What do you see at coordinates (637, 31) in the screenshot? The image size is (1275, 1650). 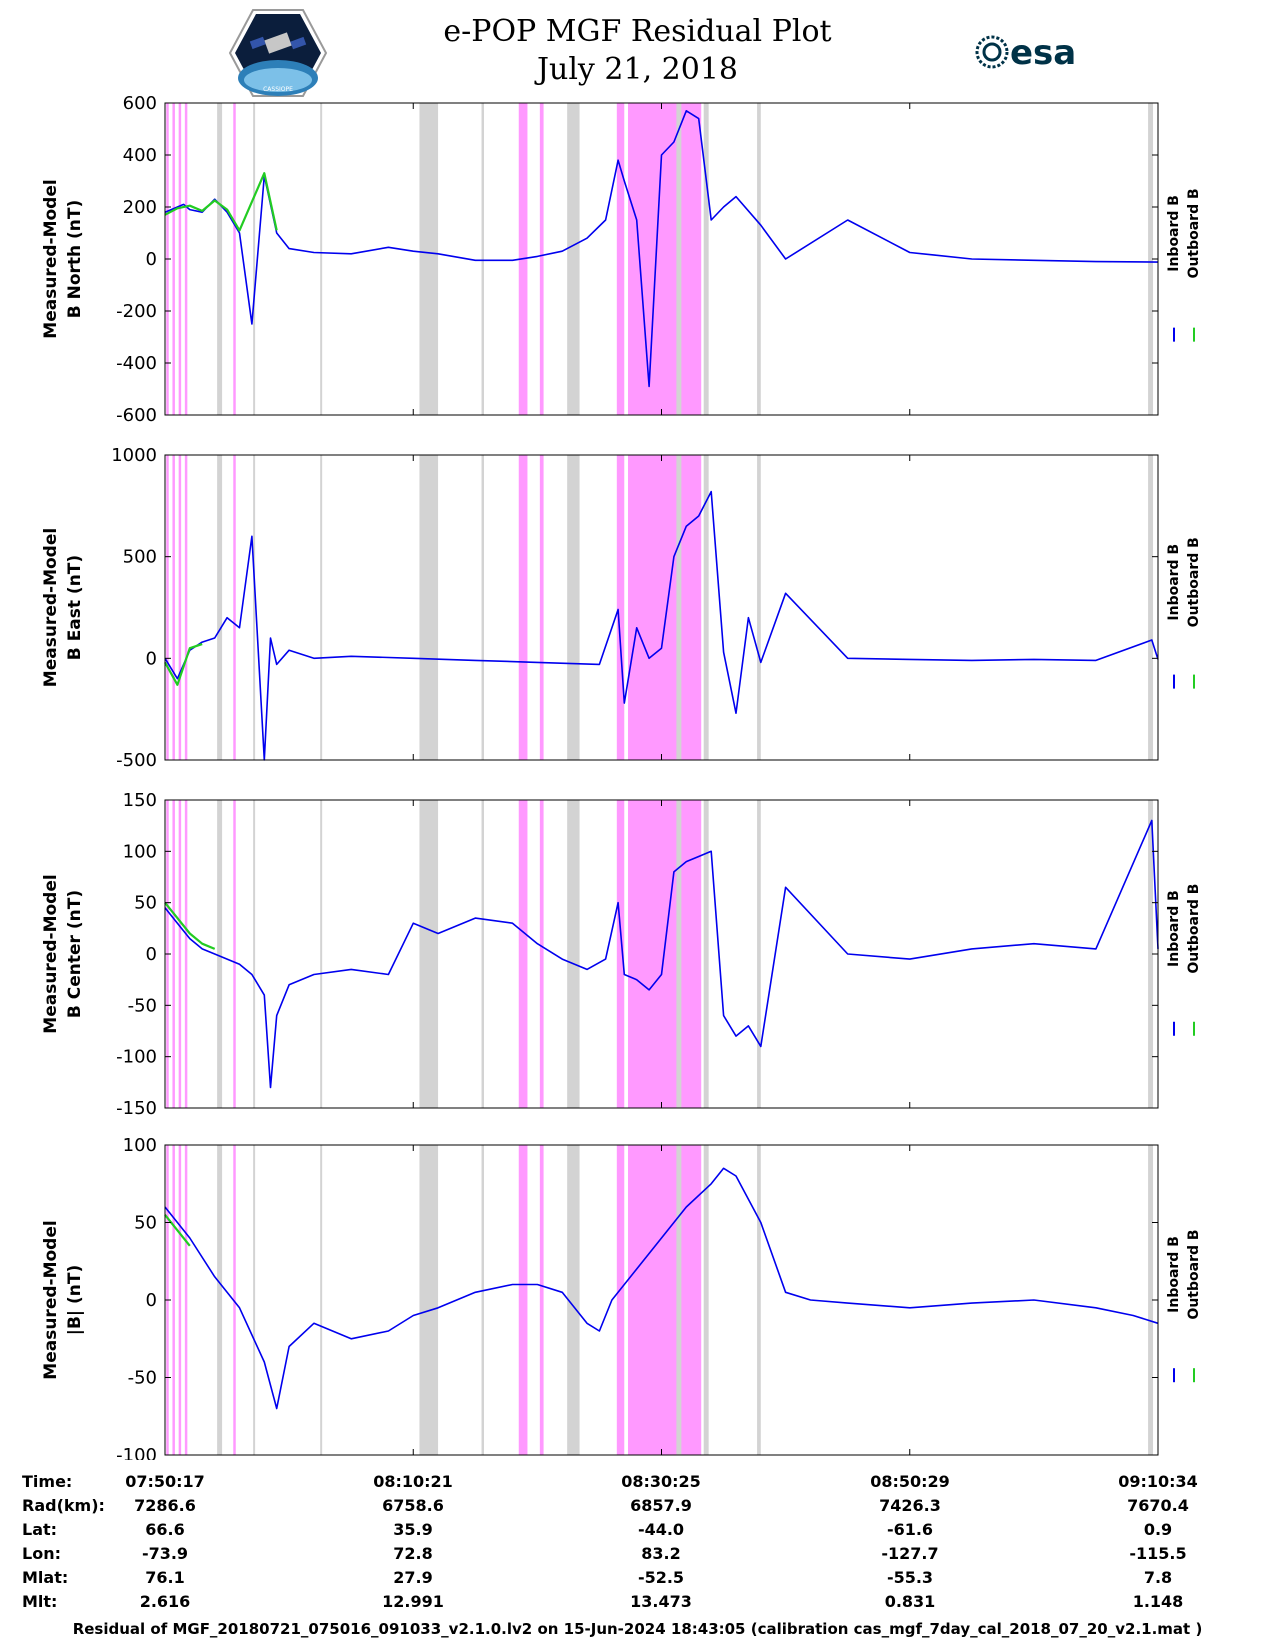 I see `figure-title: e-POP MGF Residual Plot` at bounding box center [637, 31].